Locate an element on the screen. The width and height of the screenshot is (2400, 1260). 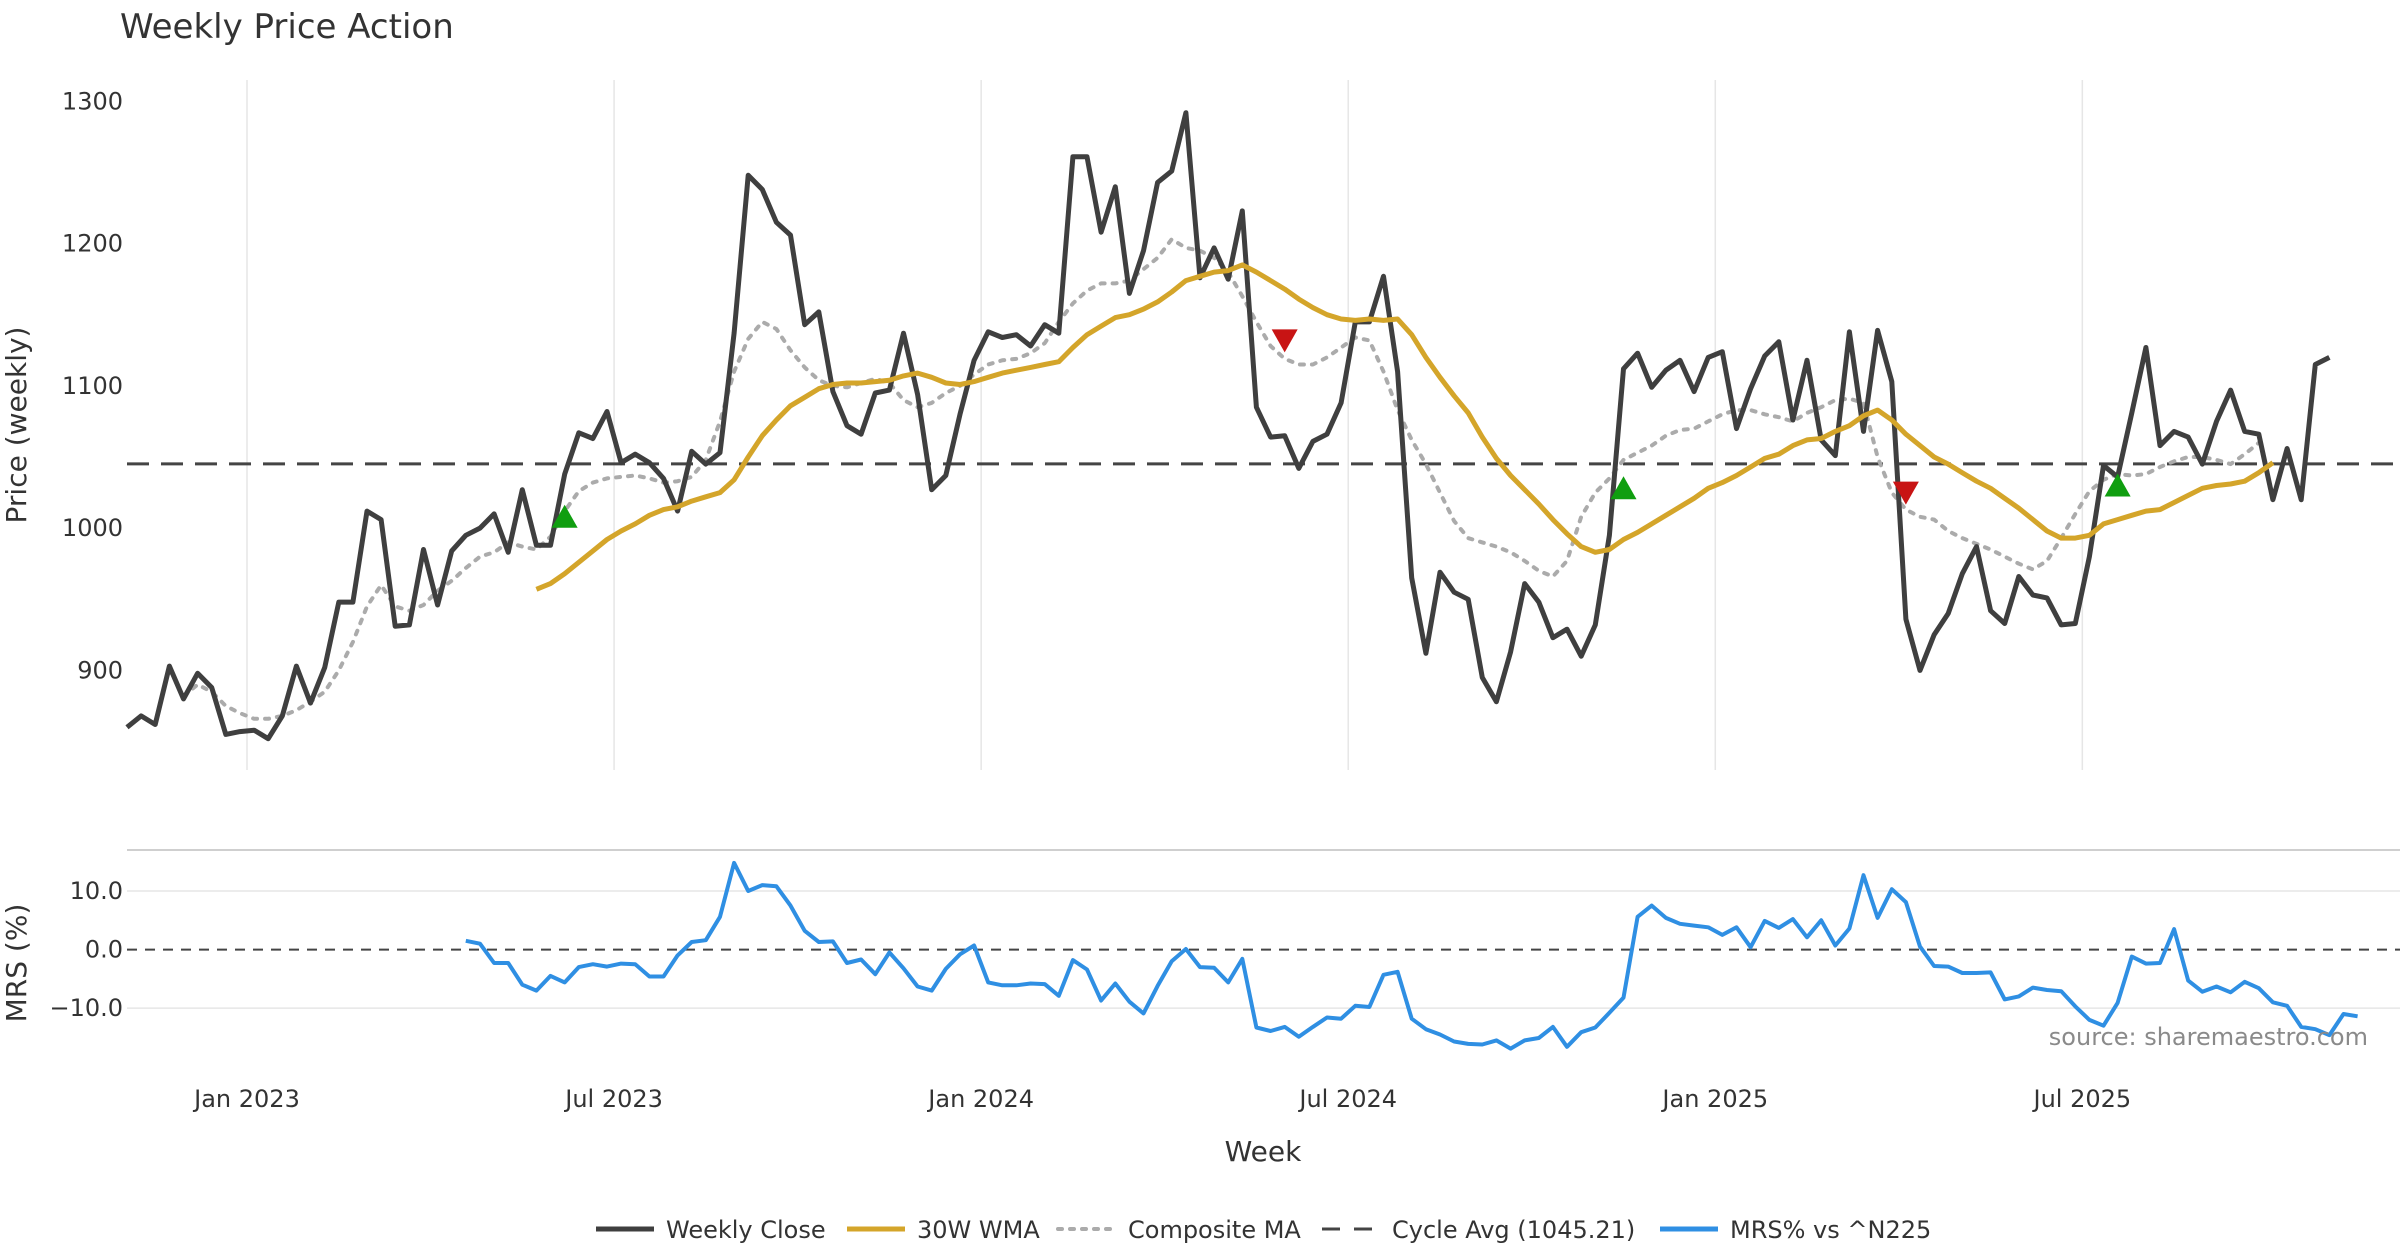
legend-label: Cycle Avg (1045.21) is located at coordinates (1513, 1230).